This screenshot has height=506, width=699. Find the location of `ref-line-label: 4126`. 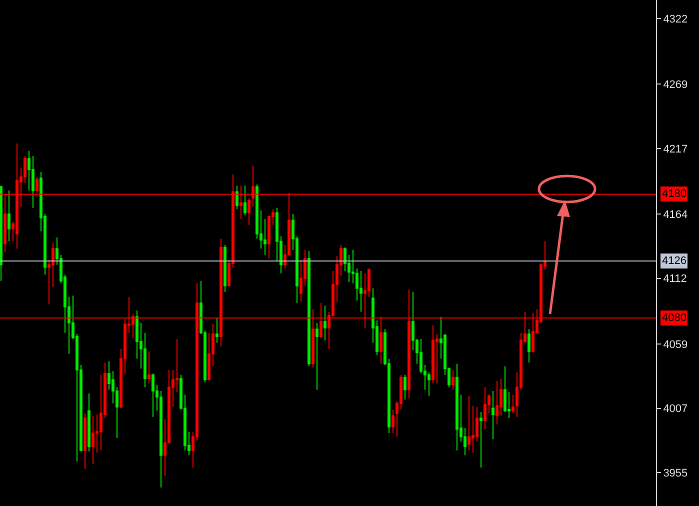

ref-line-label: 4126 is located at coordinates (674, 261).